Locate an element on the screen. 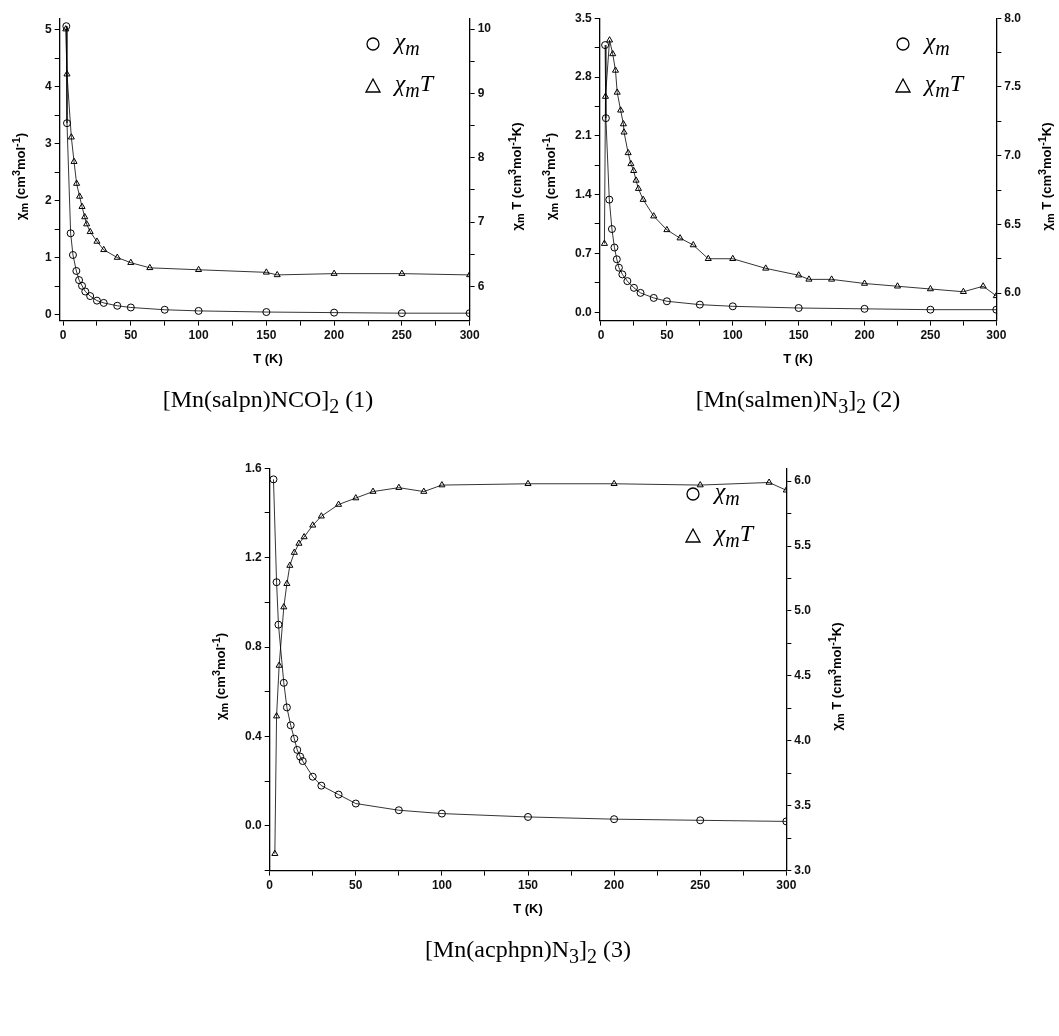 This screenshot has height=1036, width=1059. y-tick-label: 0.8 is located at coordinates (253, 646).